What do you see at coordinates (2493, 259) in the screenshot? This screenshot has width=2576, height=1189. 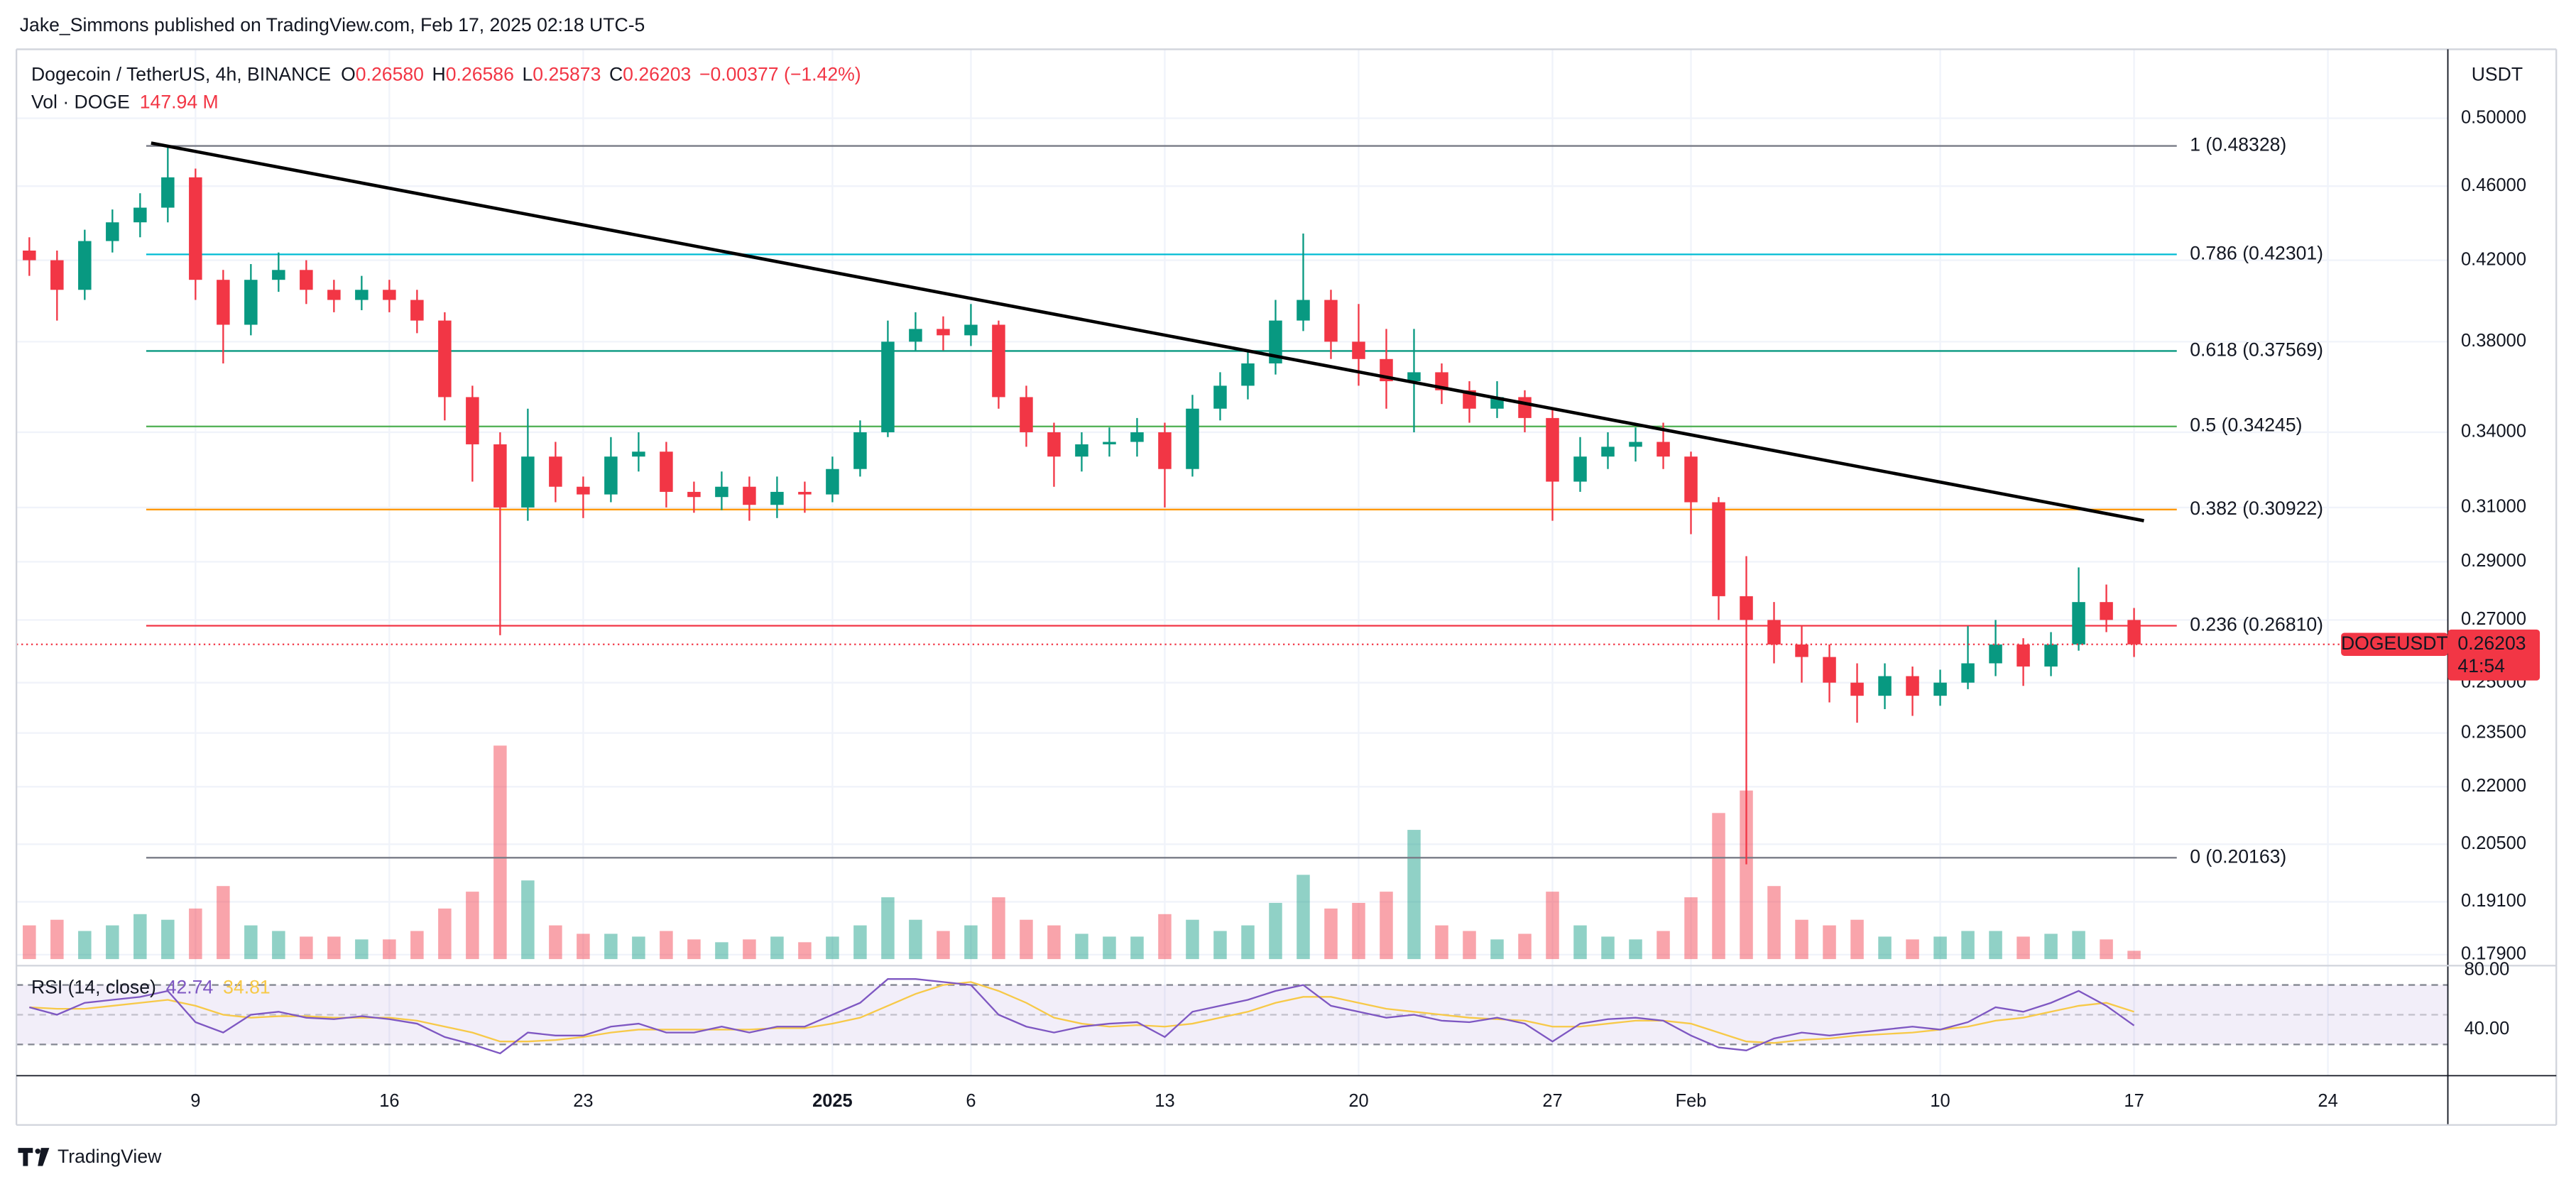 I see `y-tick-label: 0.42000` at bounding box center [2493, 259].